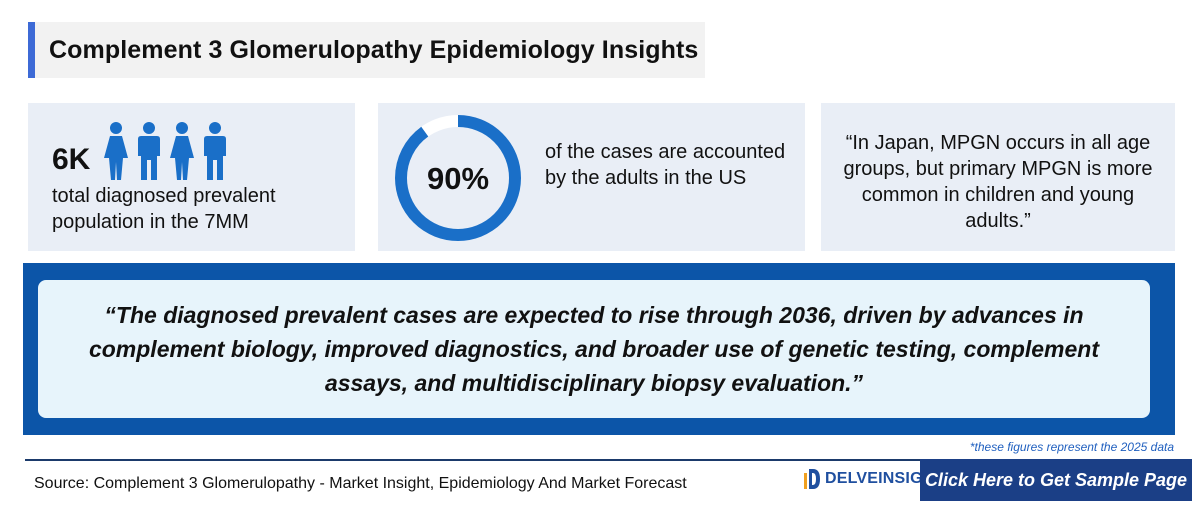 Image resolution: width=1200 pixels, height=510 pixels. What do you see at coordinates (71, 159) in the screenshot?
I see `population-value: 6K` at bounding box center [71, 159].